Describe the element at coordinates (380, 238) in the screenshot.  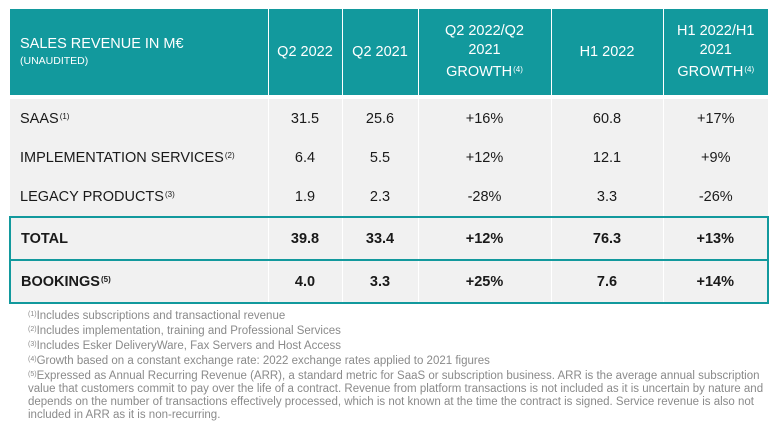
I see `cell-q2-2021: 33.4` at that location.